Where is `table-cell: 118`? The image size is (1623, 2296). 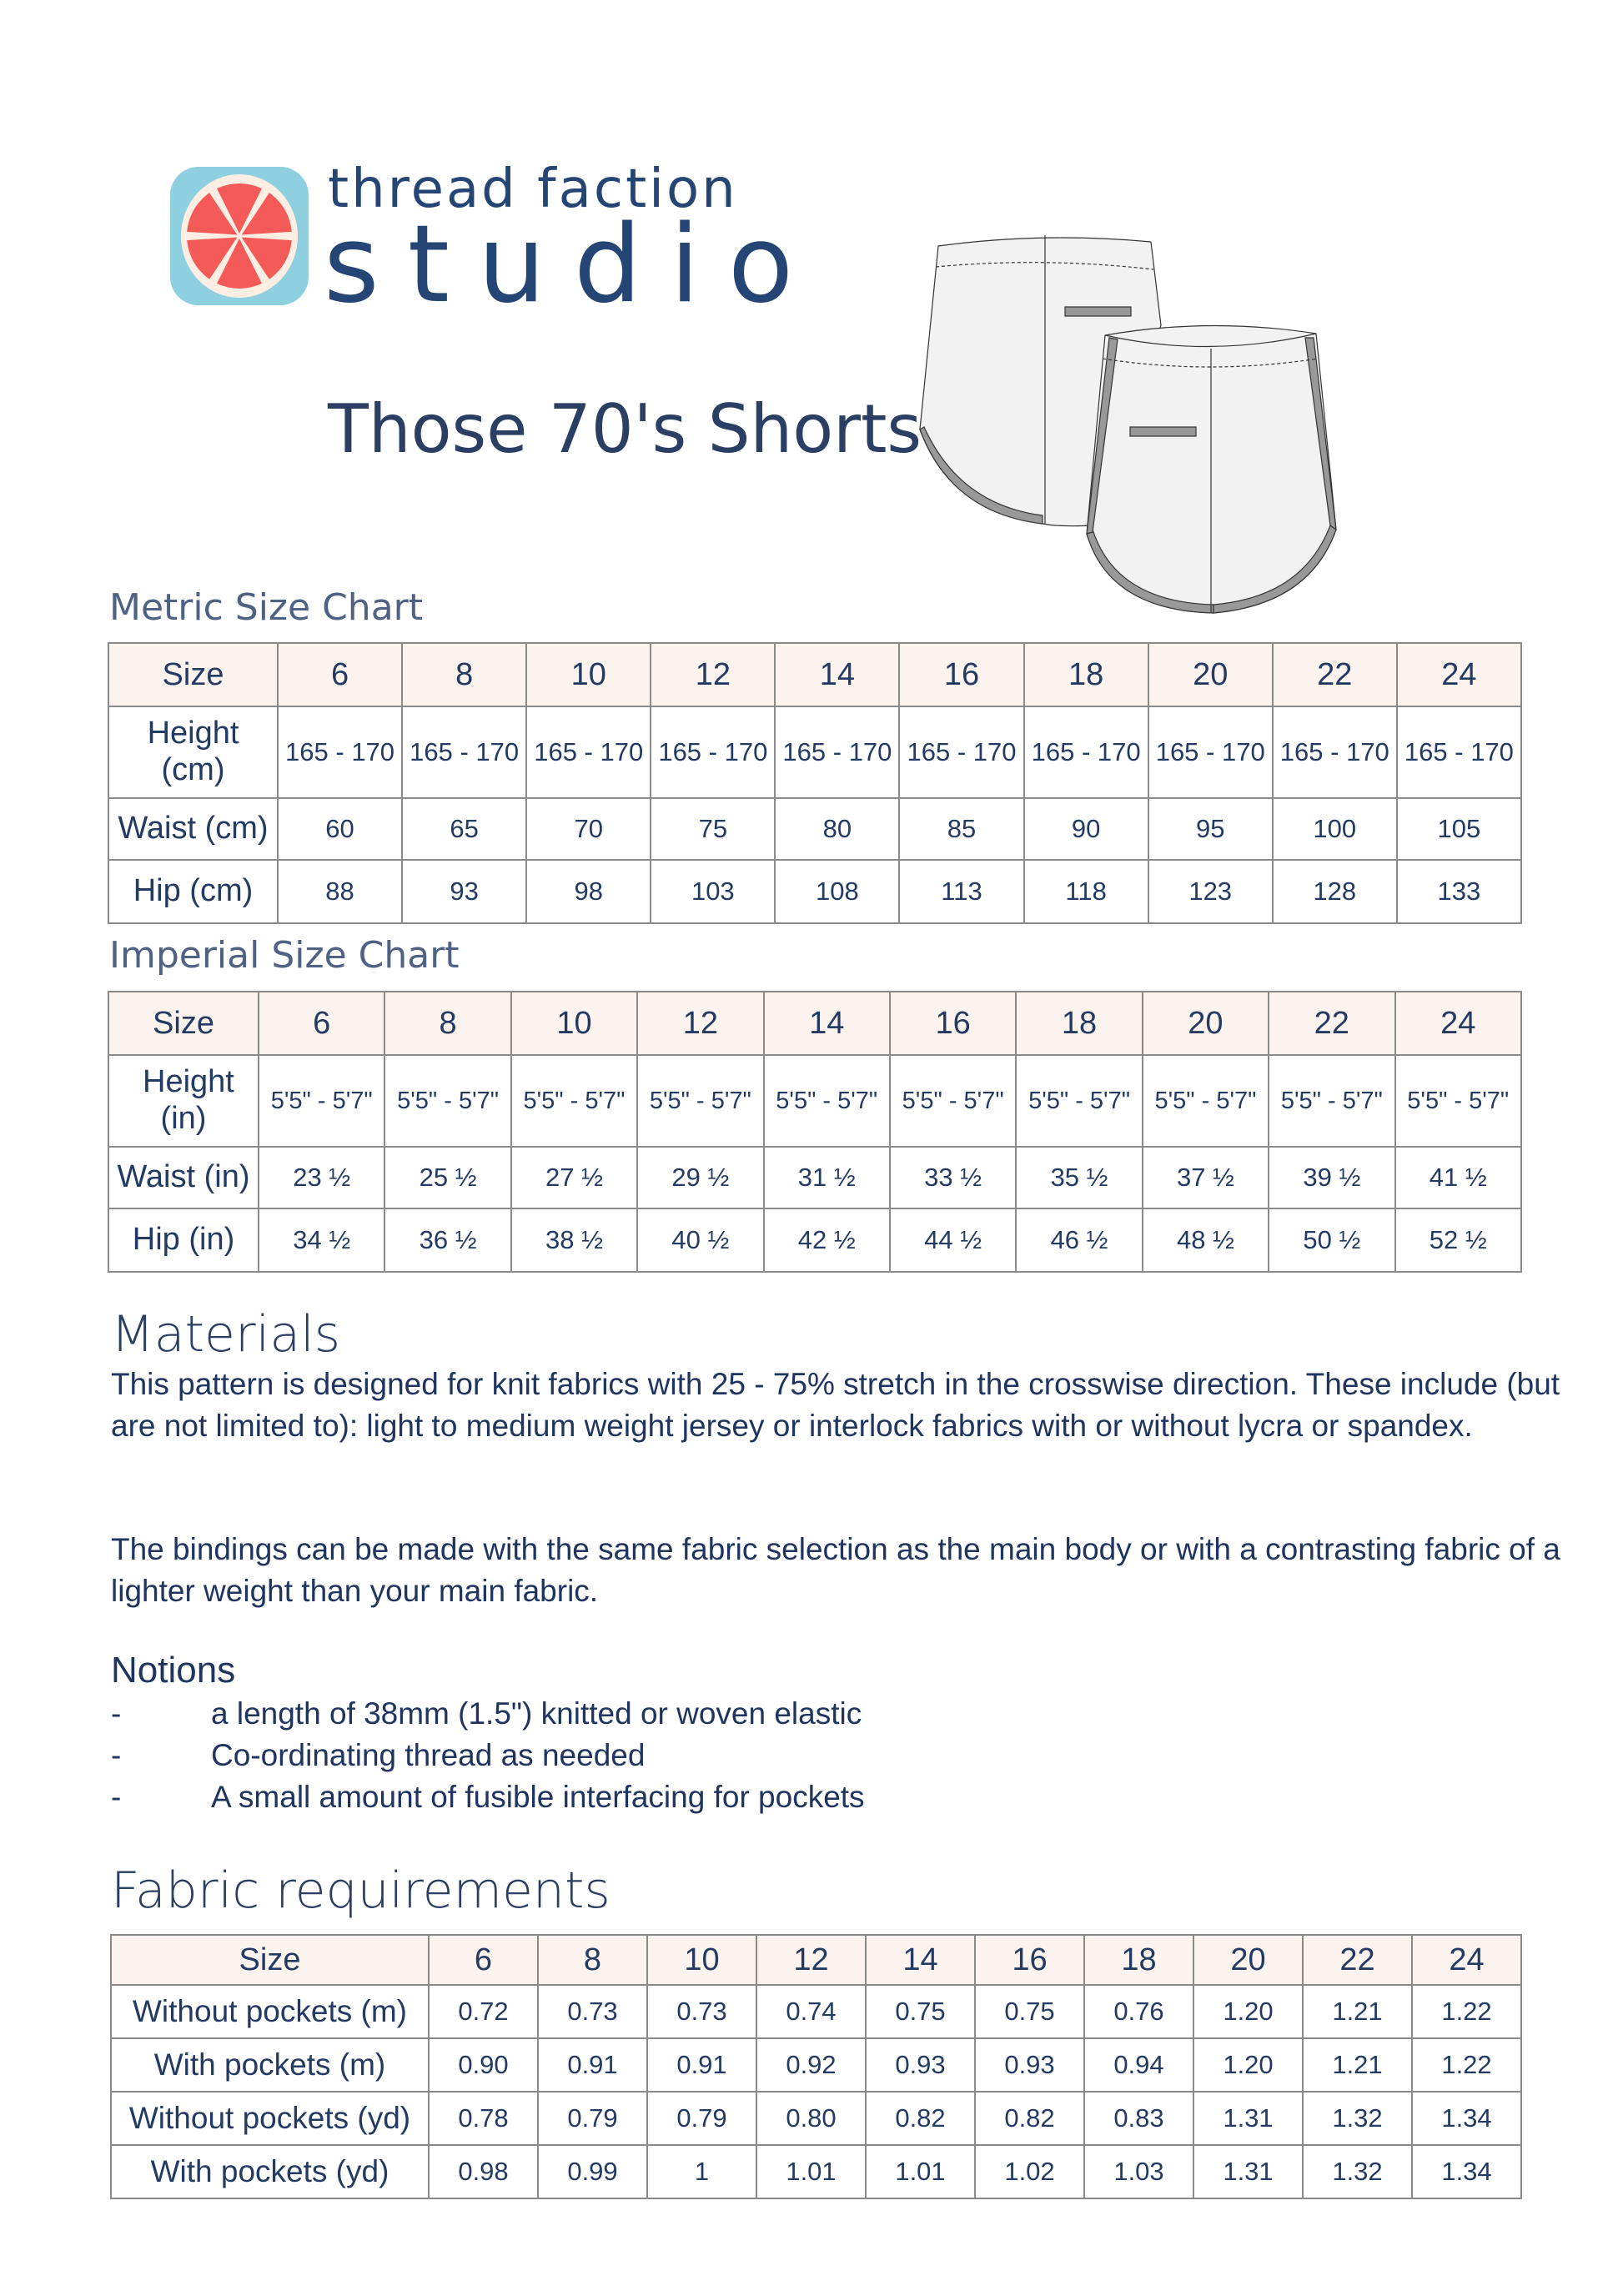 table-cell: 118 is located at coordinates (1086, 892).